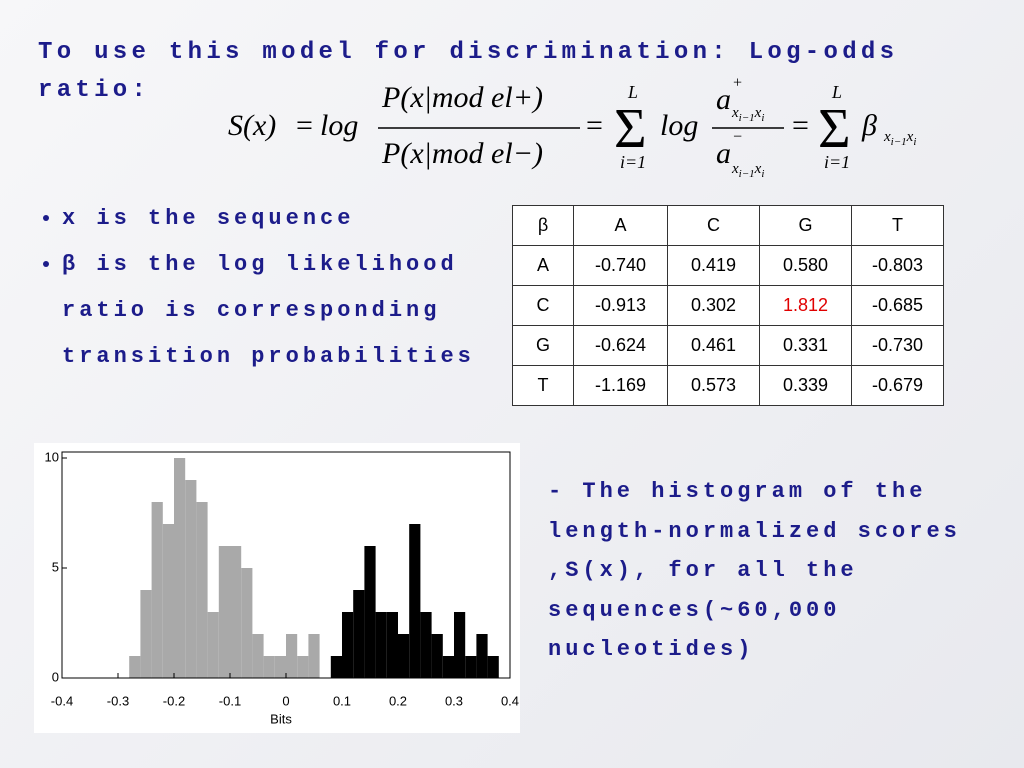 Image resolution: width=1024 pixels, height=768 pixels. What do you see at coordinates (543, 385) in the screenshot?
I see `table-cell: T` at bounding box center [543, 385].